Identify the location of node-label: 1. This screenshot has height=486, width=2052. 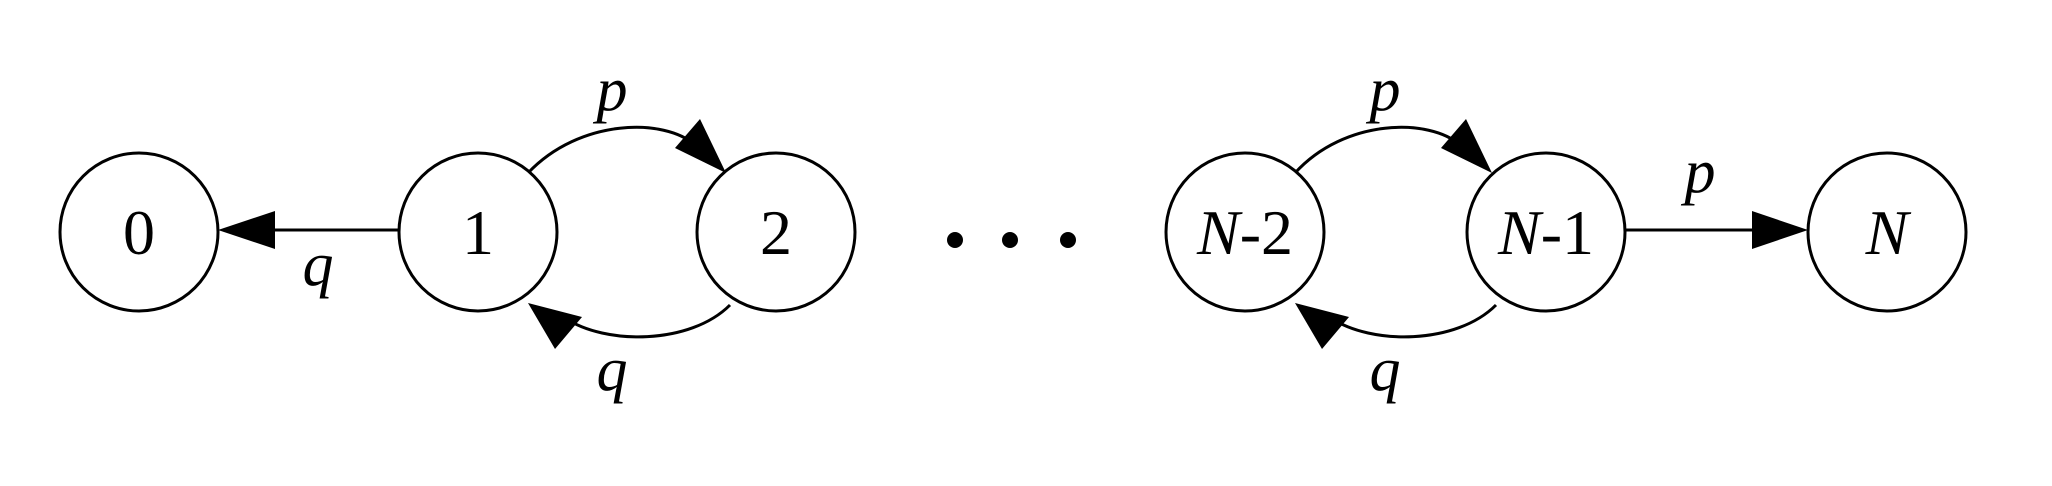
(478, 232).